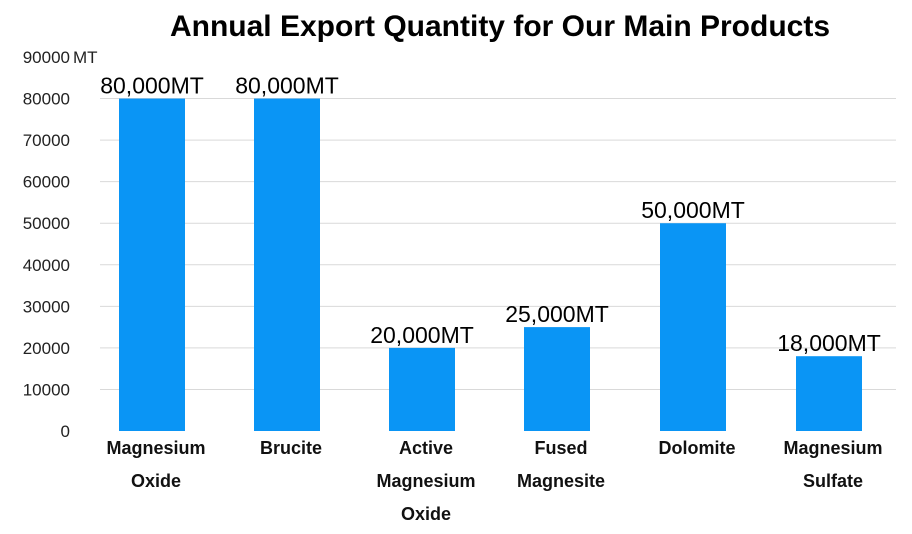 The image size is (912, 534). Describe the element at coordinates (46, 348) in the screenshot. I see `y-tick-label: 20000` at that location.